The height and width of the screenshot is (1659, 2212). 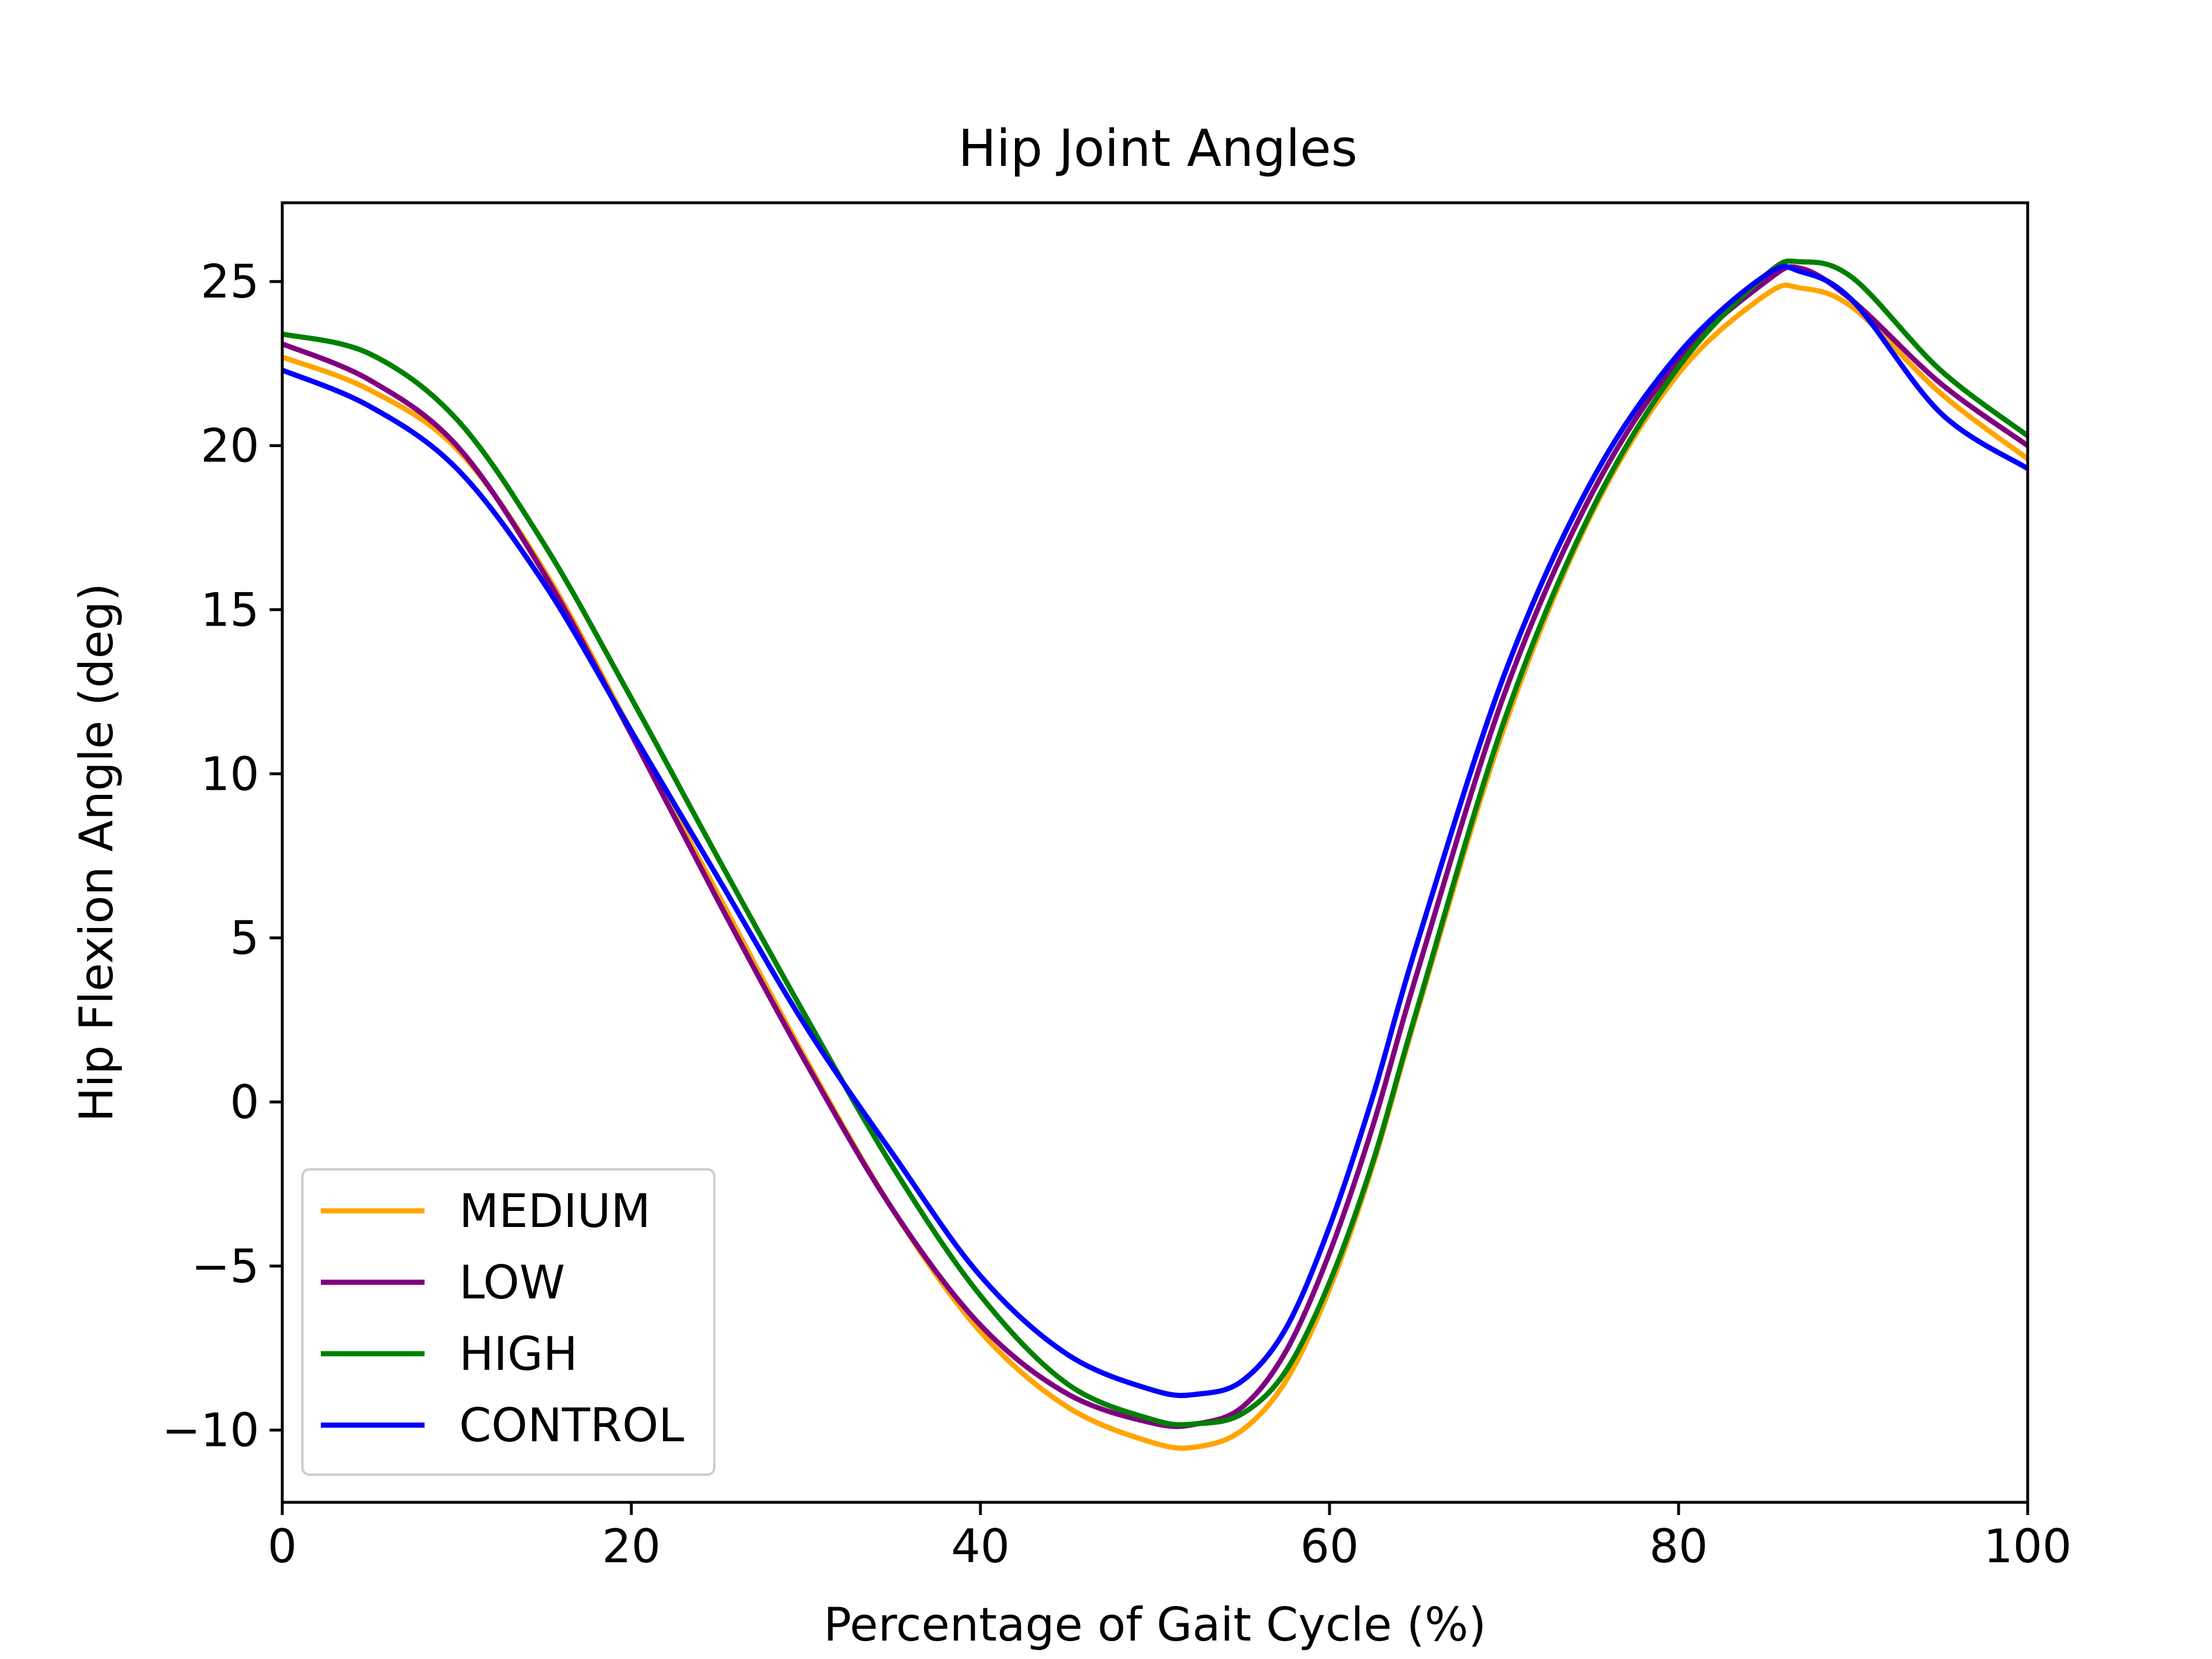 What do you see at coordinates (225, 1266) in the screenshot?
I see `y-tick-label: −5` at bounding box center [225, 1266].